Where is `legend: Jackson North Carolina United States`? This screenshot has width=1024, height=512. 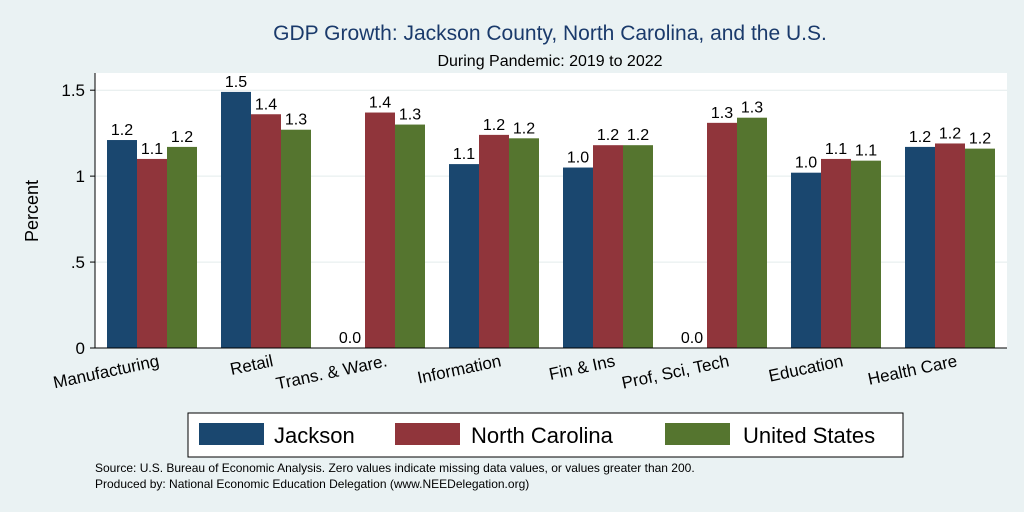 legend: Jackson North Carolina United States is located at coordinates (545, 435).